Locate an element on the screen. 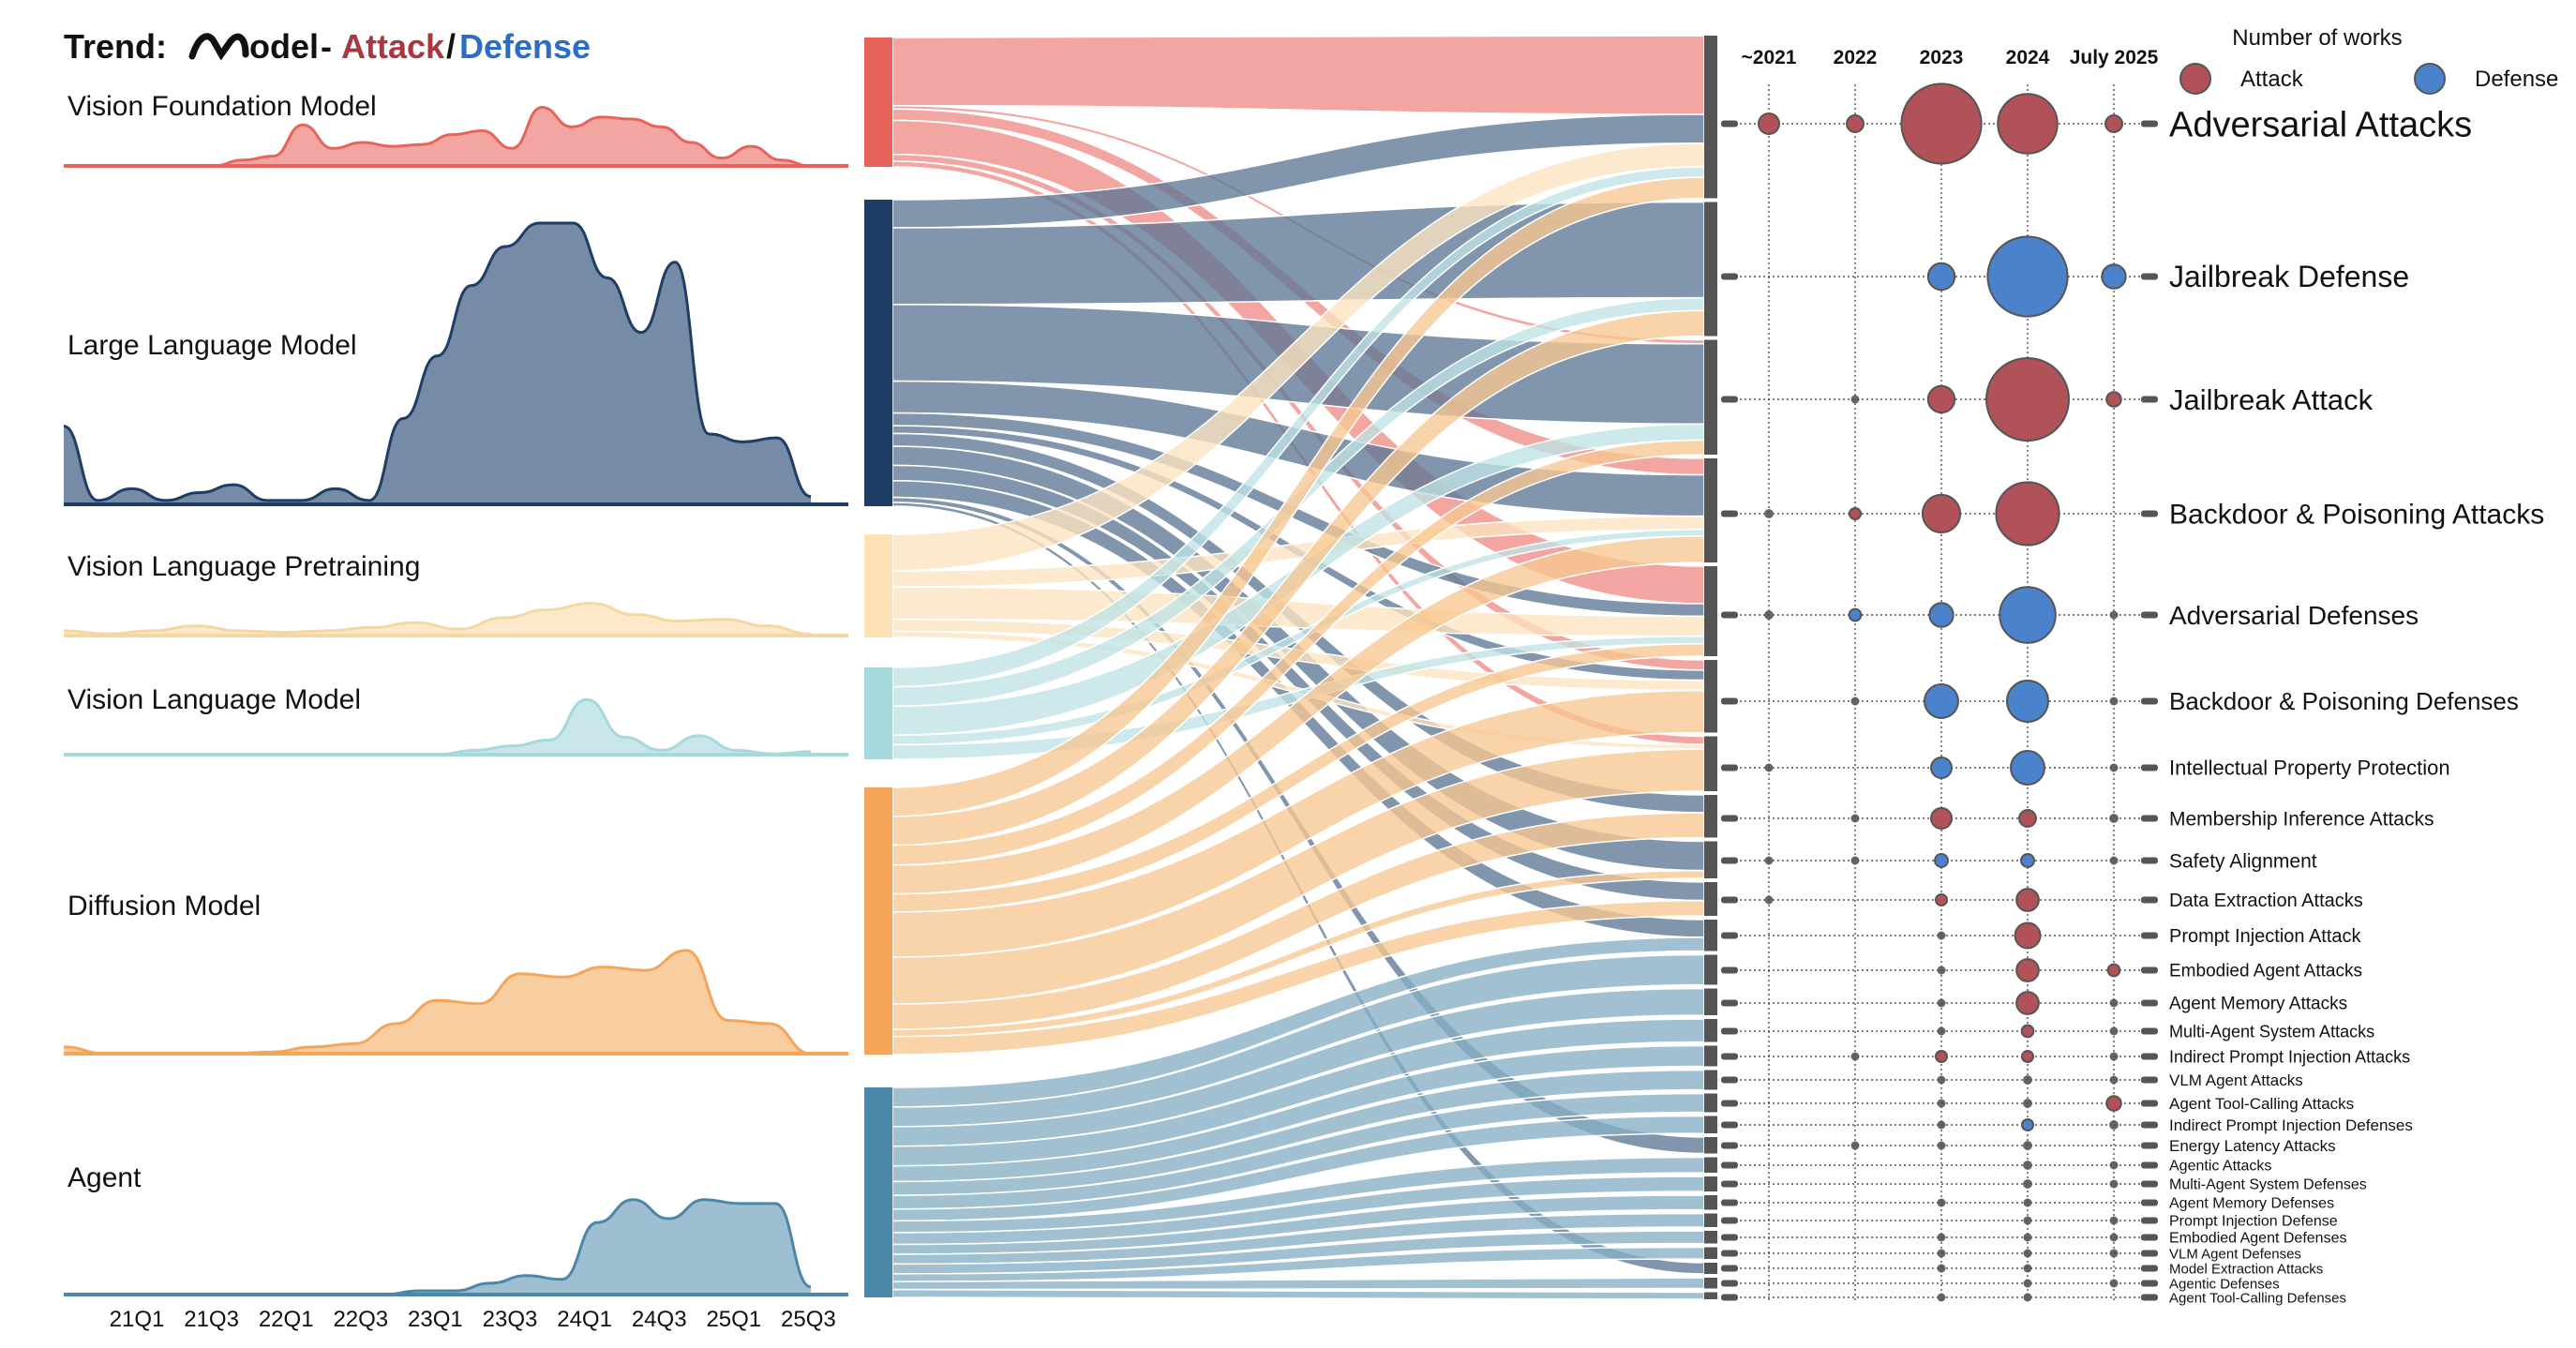  bubble-intellectual-property-protection-july-2025 is located at coordinates (2114, 767).